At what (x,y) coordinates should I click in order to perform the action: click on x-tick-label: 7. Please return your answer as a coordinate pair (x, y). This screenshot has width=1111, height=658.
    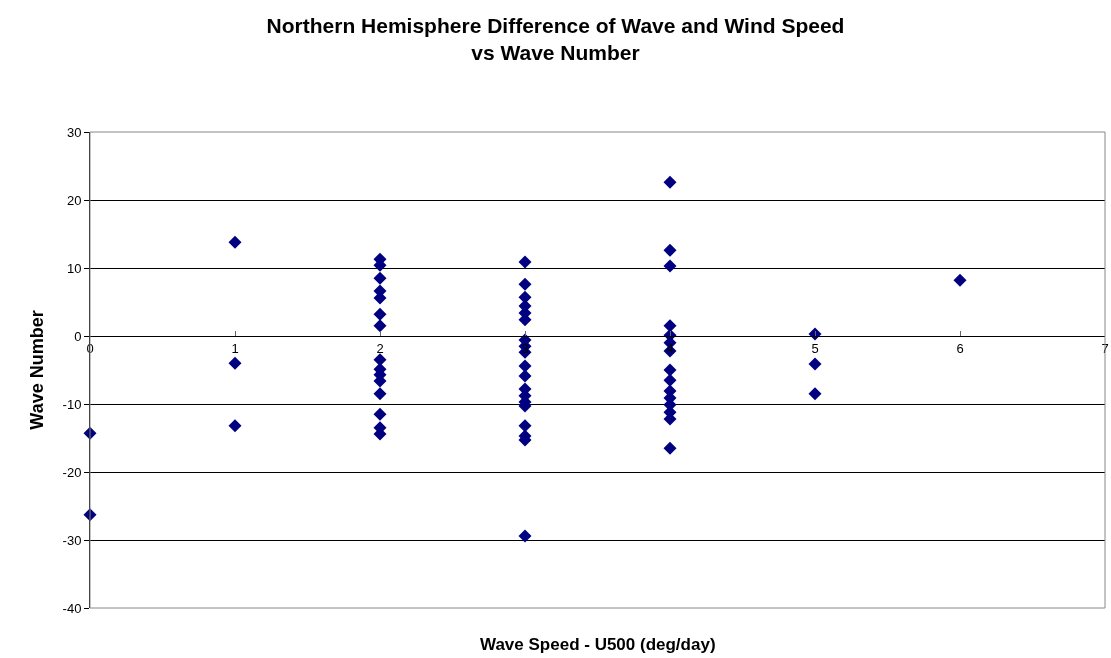
    Looking at the image, I should click on (1105, 348).